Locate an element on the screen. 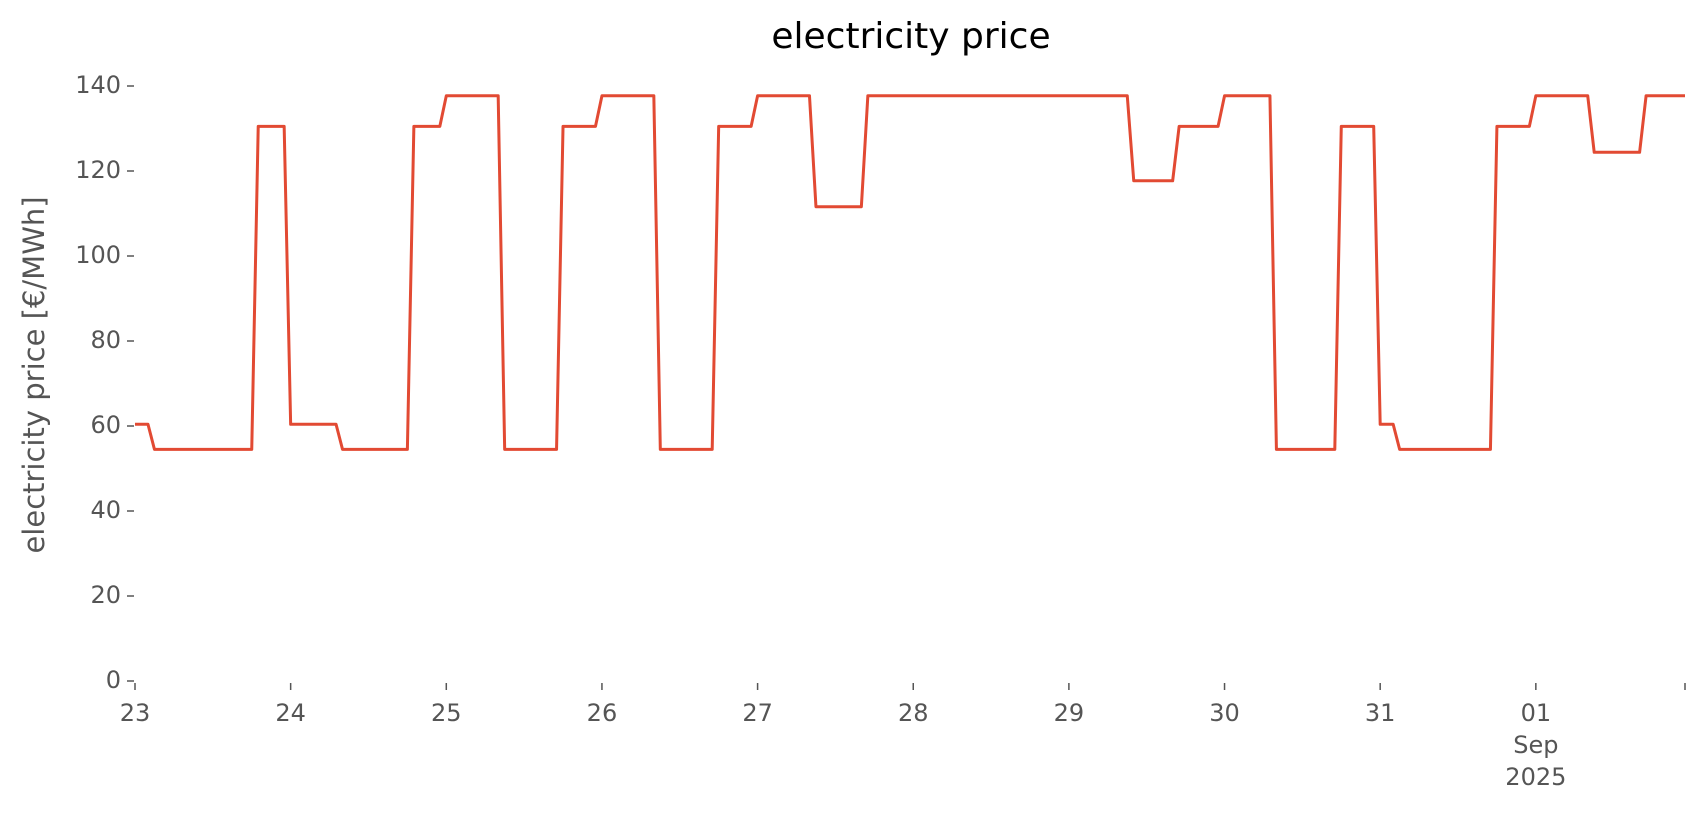 This screenshot has height=815, width=1706. y-tick-label: 20 is located at coordinates (105, 595).